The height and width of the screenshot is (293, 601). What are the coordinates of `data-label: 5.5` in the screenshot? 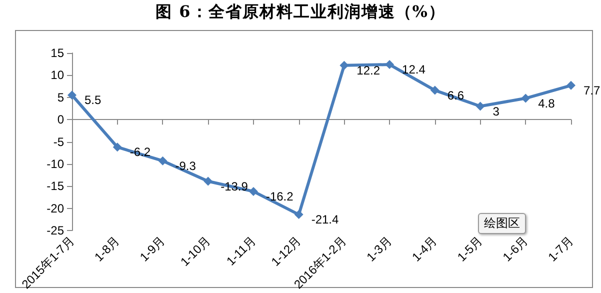 It's located at (93, 100).